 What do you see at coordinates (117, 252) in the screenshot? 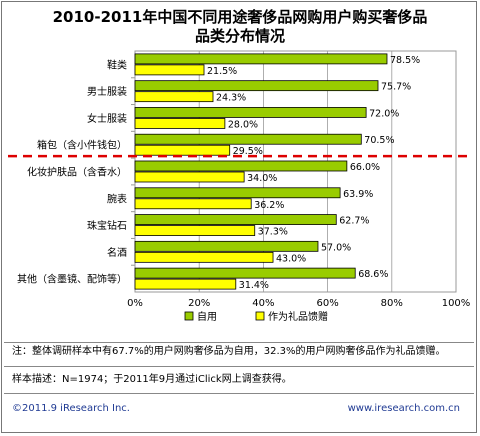
I see `category-label: 名酒` at bounding box center [117, 252].